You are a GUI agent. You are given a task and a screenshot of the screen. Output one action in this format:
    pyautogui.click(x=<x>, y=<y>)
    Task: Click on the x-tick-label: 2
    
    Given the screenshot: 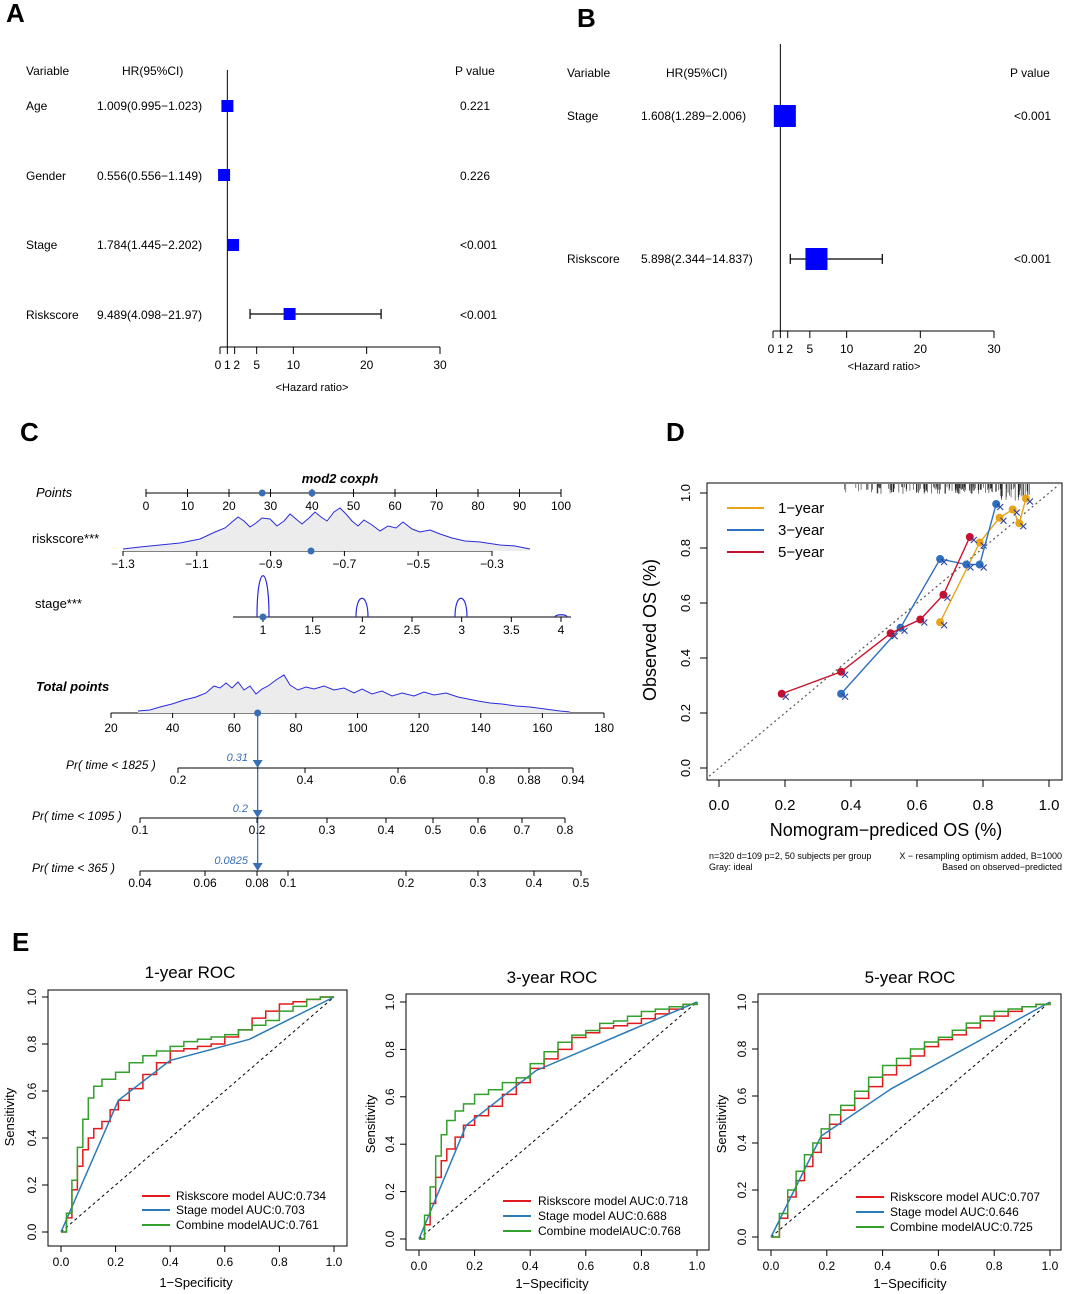 What is the action you would take?
    pyautogui.click(x=789, y=349)
    